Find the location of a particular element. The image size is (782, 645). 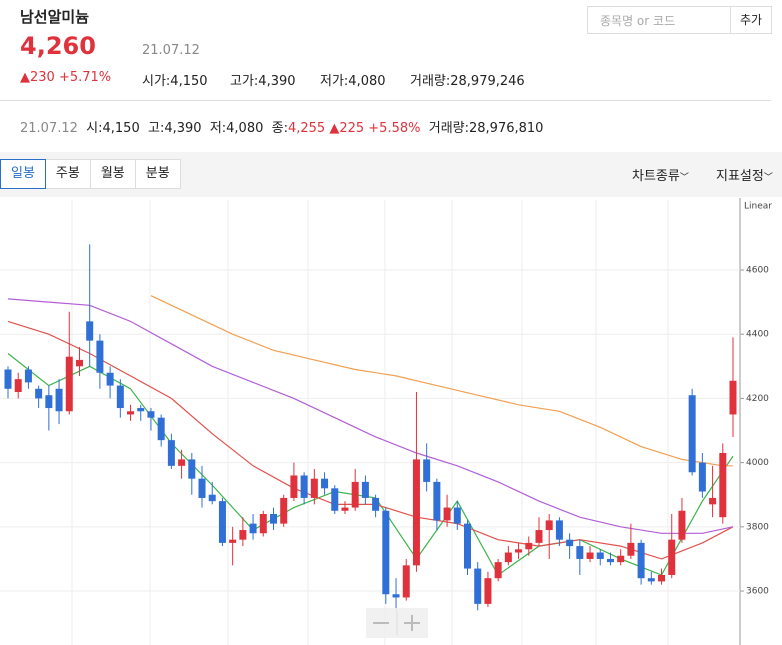

daily-low: 저:4,080 is located at coordinates (236, 128).